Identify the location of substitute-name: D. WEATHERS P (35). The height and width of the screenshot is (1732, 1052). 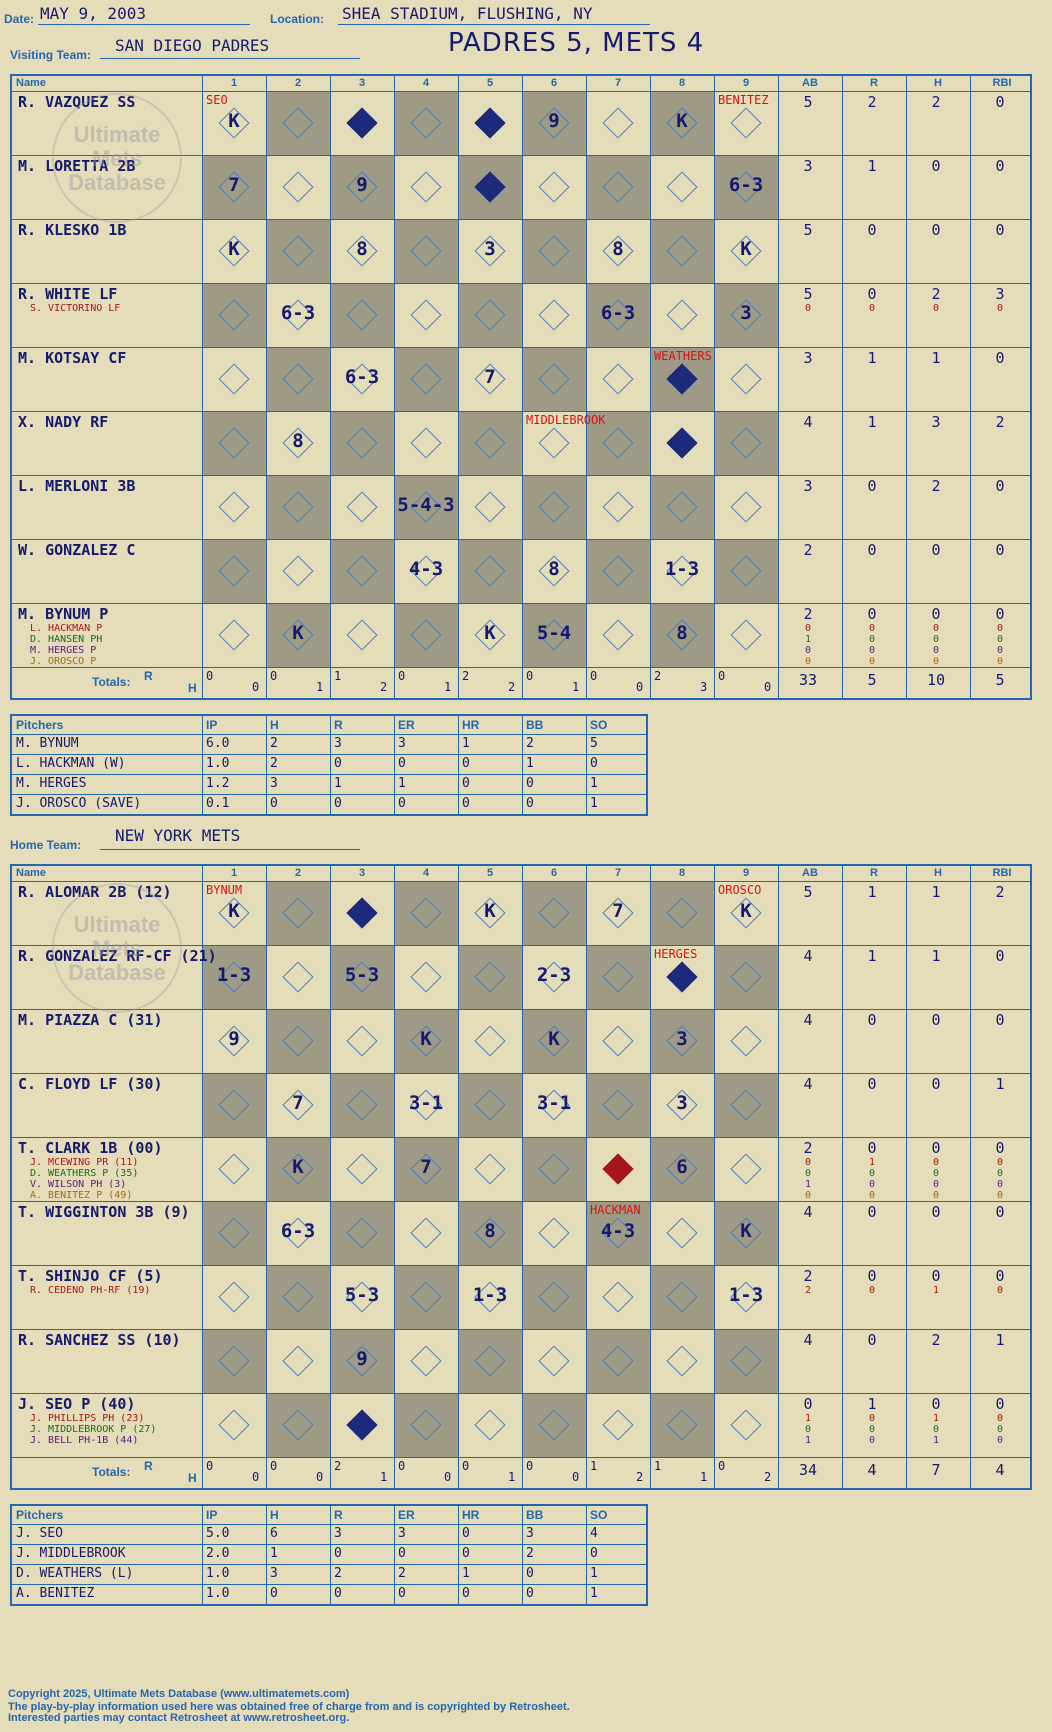
(84, 1173).